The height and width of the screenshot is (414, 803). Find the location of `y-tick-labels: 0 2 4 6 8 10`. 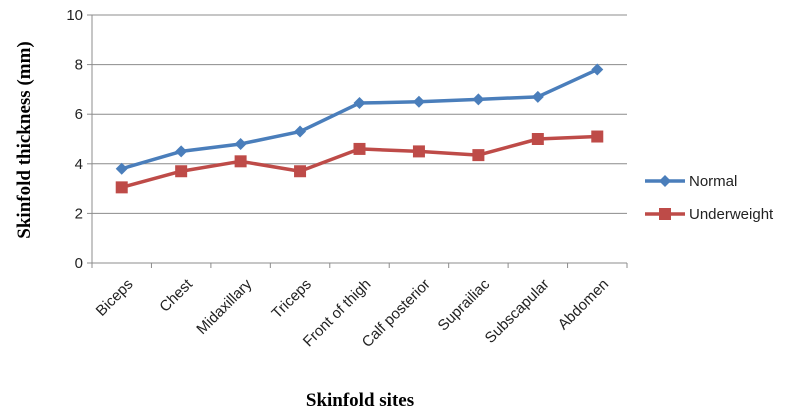

y-tick-labels: 0 2 4 6 8 10 is located at coordinates (74, 139).